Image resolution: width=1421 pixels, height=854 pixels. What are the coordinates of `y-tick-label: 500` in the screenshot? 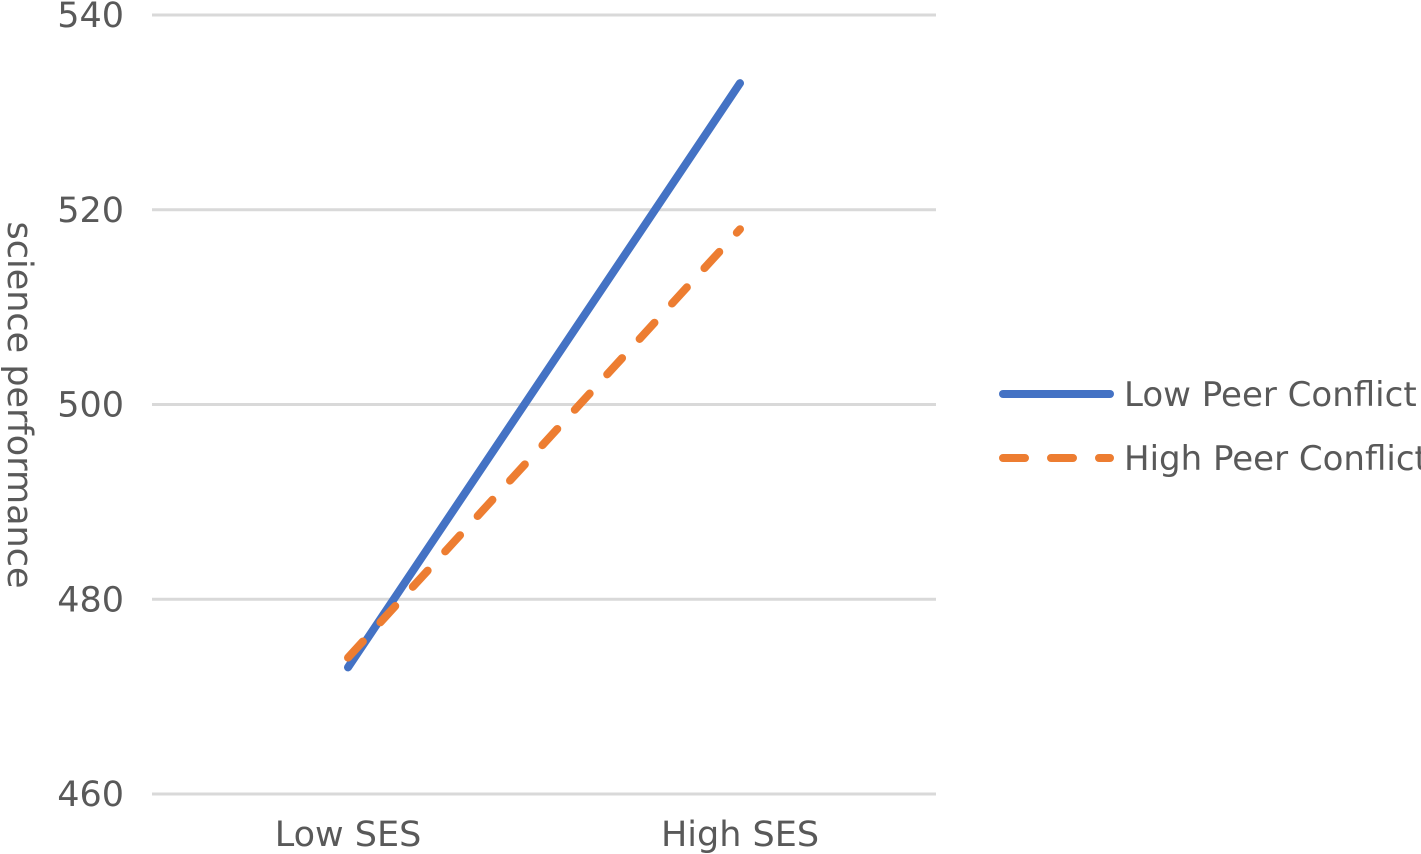 It's located at (90, 406).